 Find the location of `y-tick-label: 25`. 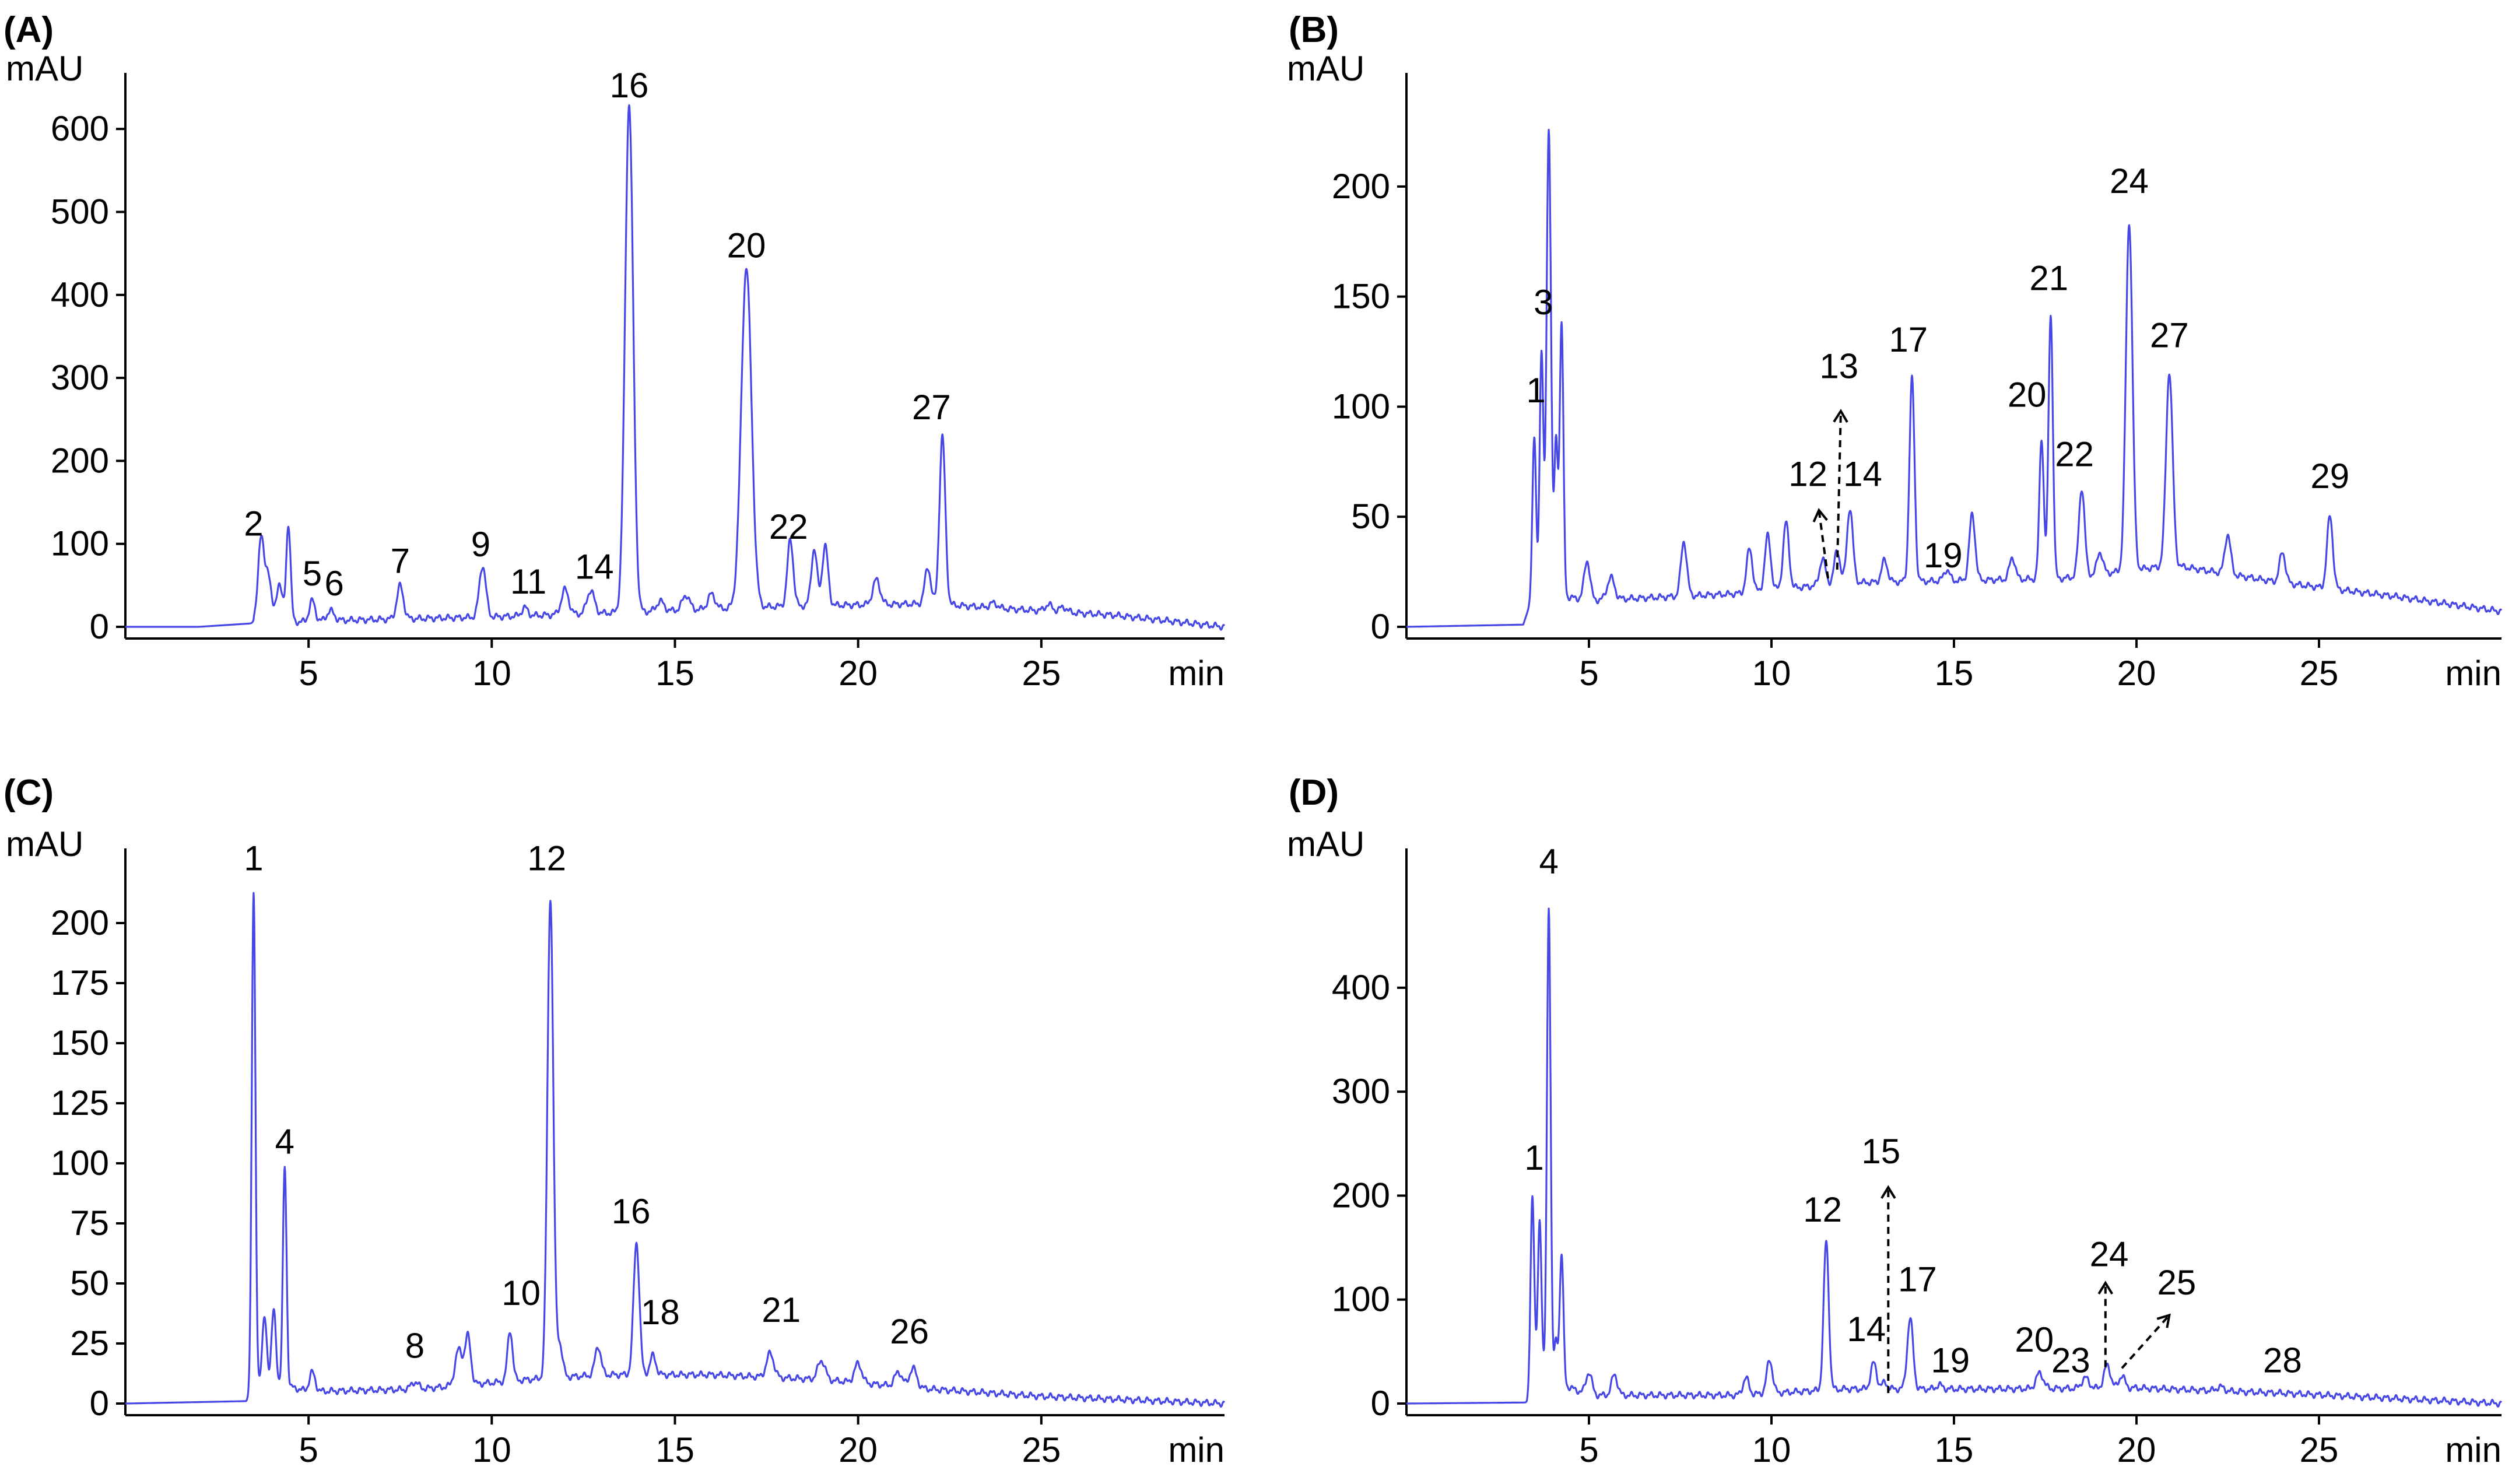

y-tick-label: 25 is located at coordinates (89, 1343).